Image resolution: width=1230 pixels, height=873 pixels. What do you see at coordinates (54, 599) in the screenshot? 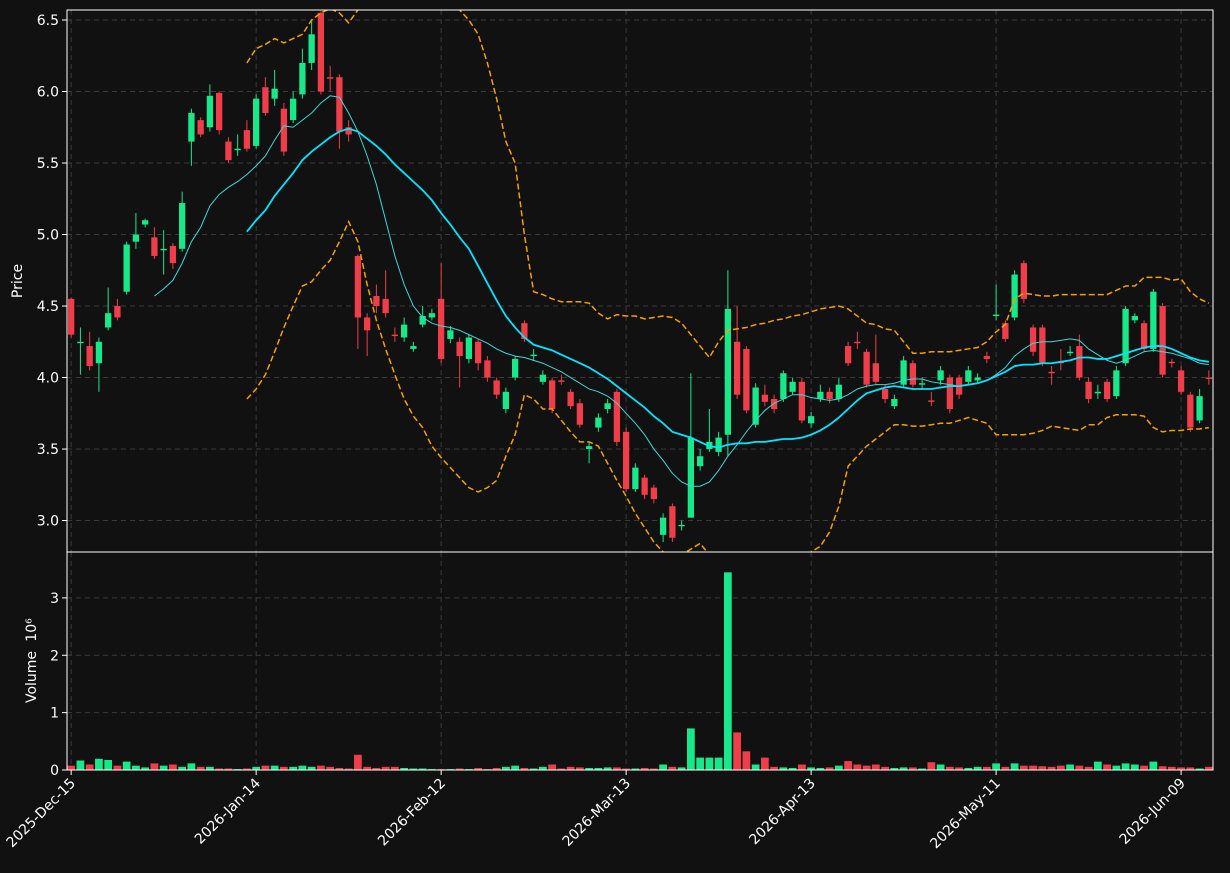
I see `y-tick-label: 3` at bounding box center [54, 599].